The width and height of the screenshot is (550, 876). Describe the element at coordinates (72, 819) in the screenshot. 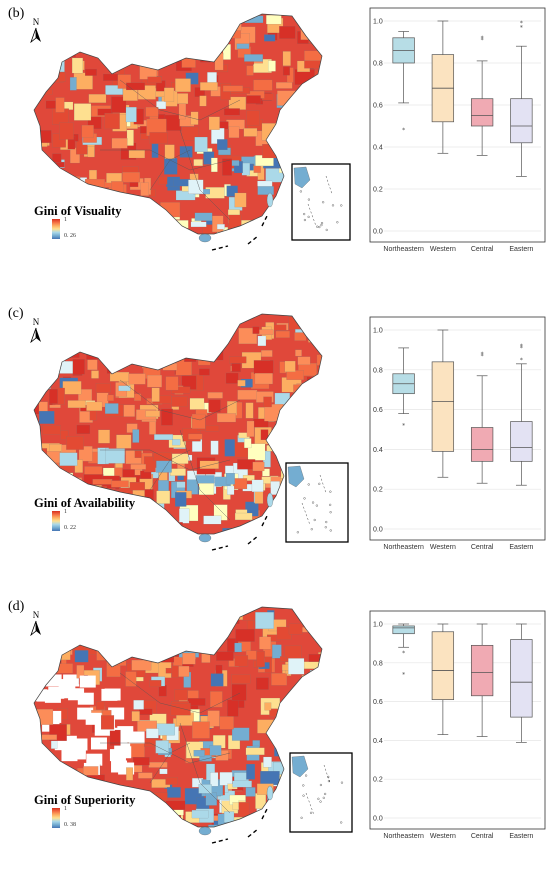

I see `color-legend: 1 0. 38` at that location.